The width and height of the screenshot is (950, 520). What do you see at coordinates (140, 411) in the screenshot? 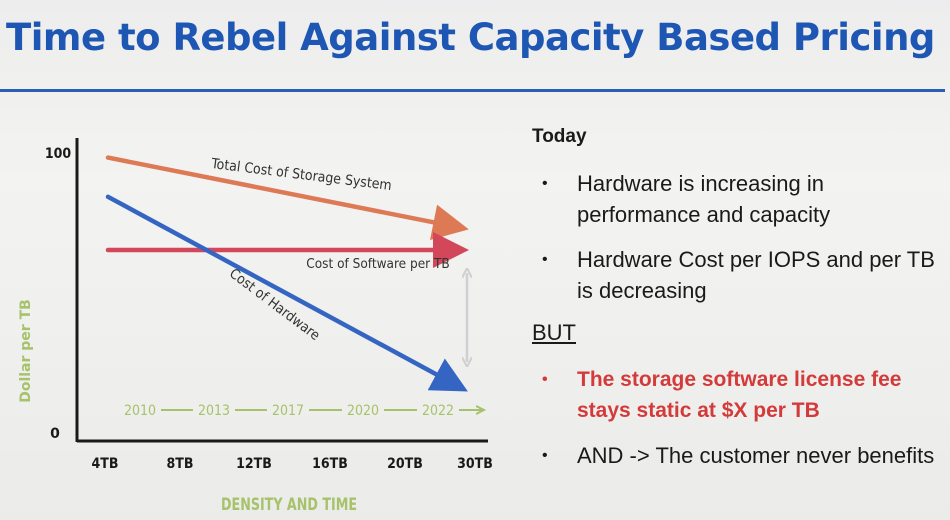
I see `timeline-year: 2010` at bounding box center [140, 411].